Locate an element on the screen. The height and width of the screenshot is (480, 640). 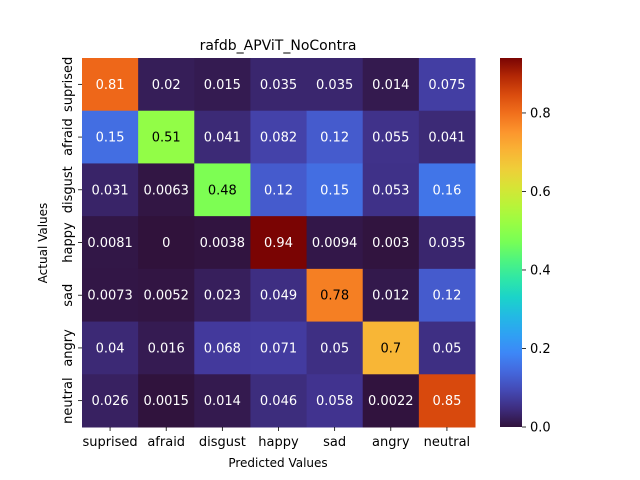
colorbar-tick-label: 0.8 is located at coordinates (540, 113).